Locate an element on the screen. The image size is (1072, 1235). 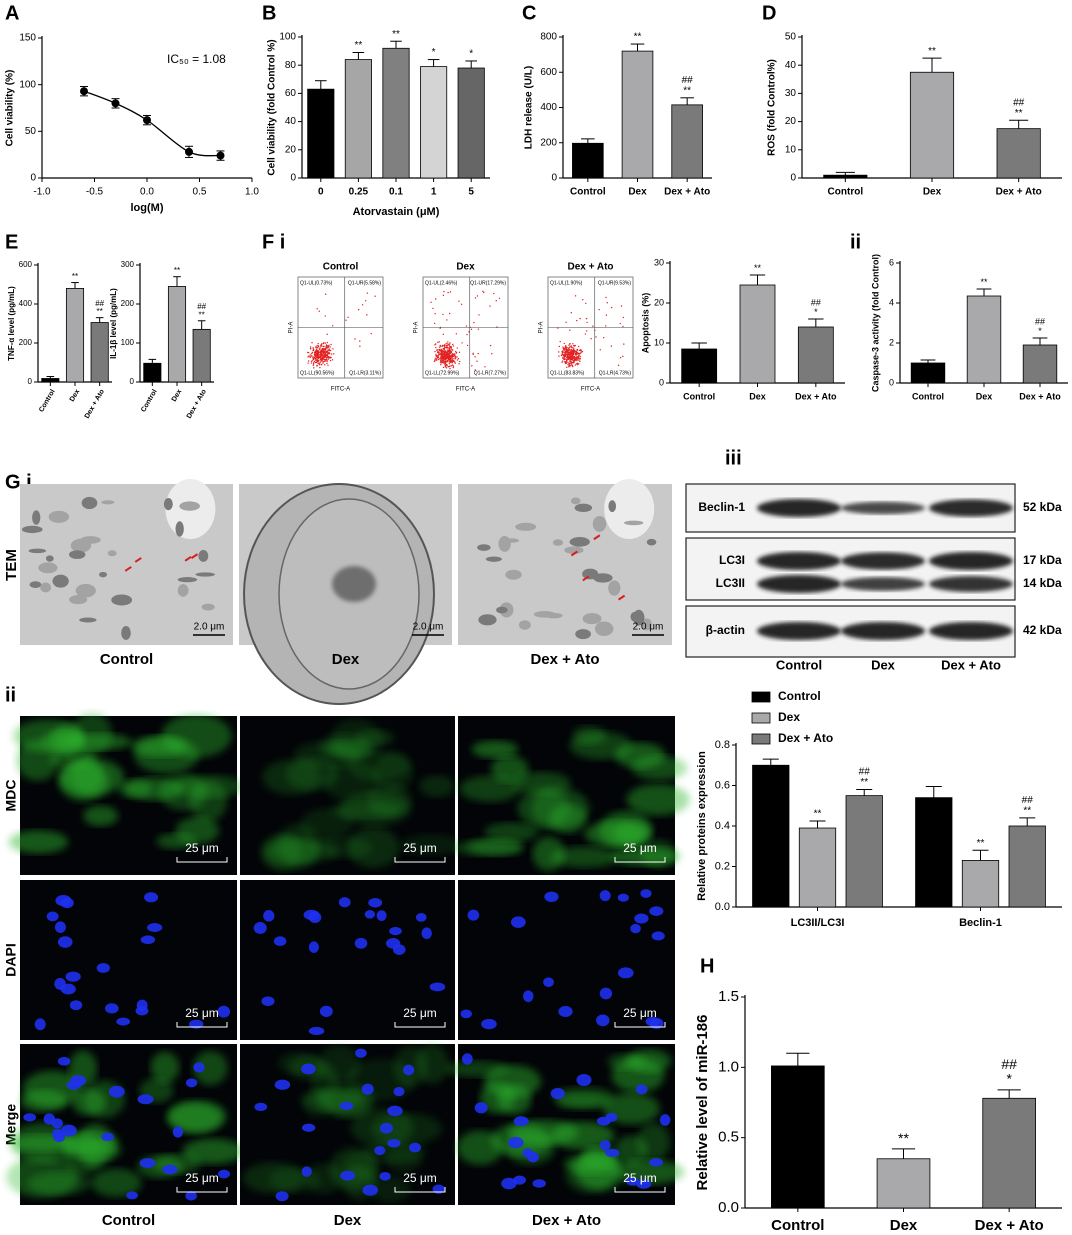
panel-label: H is located at coordinates (707, 966).